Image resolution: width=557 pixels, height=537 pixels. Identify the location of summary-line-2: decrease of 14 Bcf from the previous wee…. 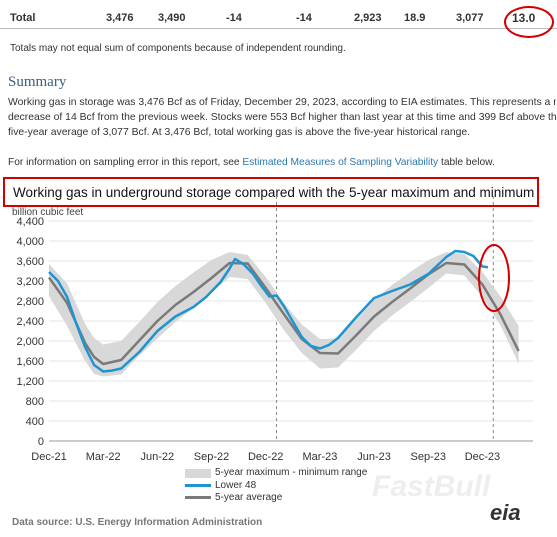
(282, 117).